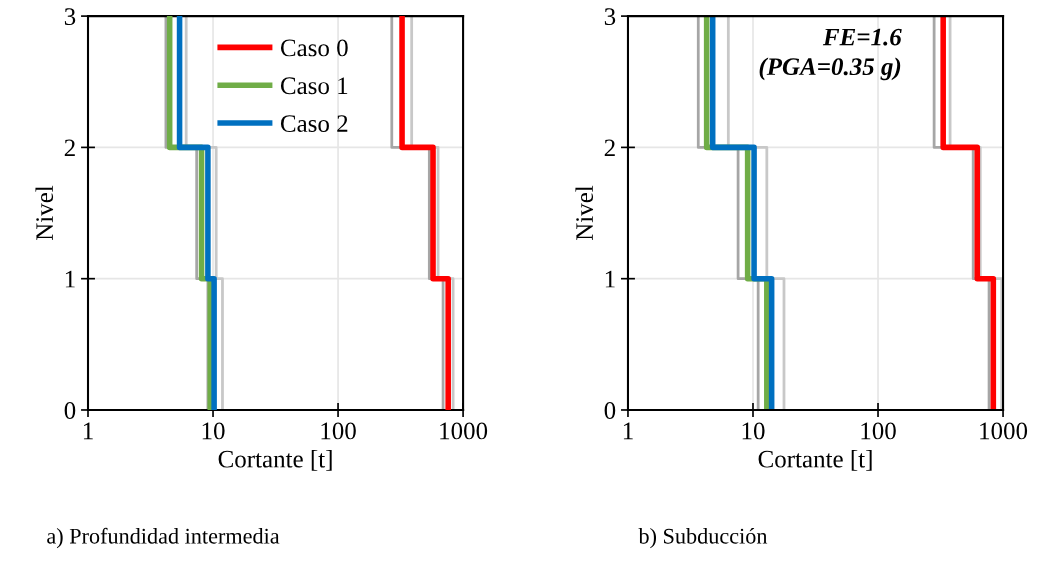 This screenshot has width=1039, height=575. Describe the element at coordinates (163, 538) in the screenshot. I see `text: a) Profundidad intermedia` at that location.